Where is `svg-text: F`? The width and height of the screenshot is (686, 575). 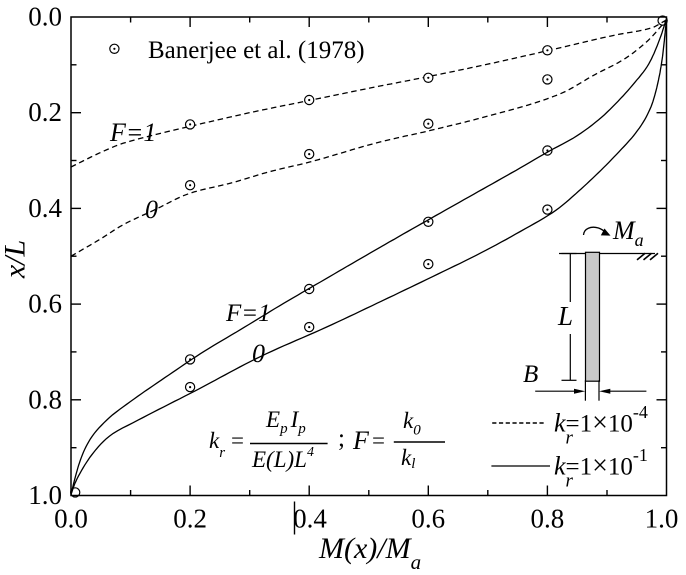
svg-text: F is located at coordinates (361, 440).